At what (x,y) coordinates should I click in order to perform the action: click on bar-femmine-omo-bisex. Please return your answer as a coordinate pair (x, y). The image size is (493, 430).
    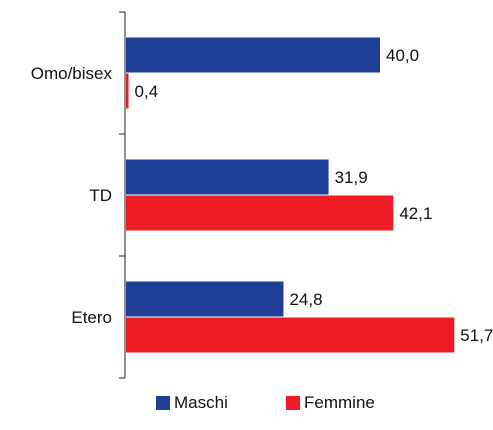
    Looking at the image, I should click on (127, 91).